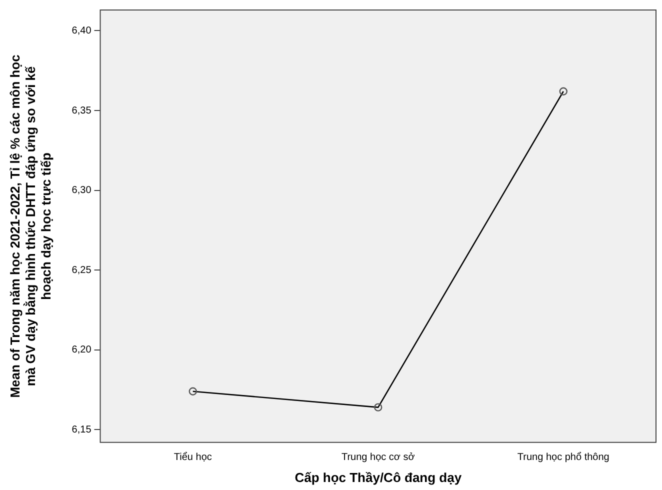 This screenshot has width=662, height=490. What do you see at coordinates (82, 30) in the screenshot?
I see `y-tick-label: 6,40` at bounding box center [82, 30].